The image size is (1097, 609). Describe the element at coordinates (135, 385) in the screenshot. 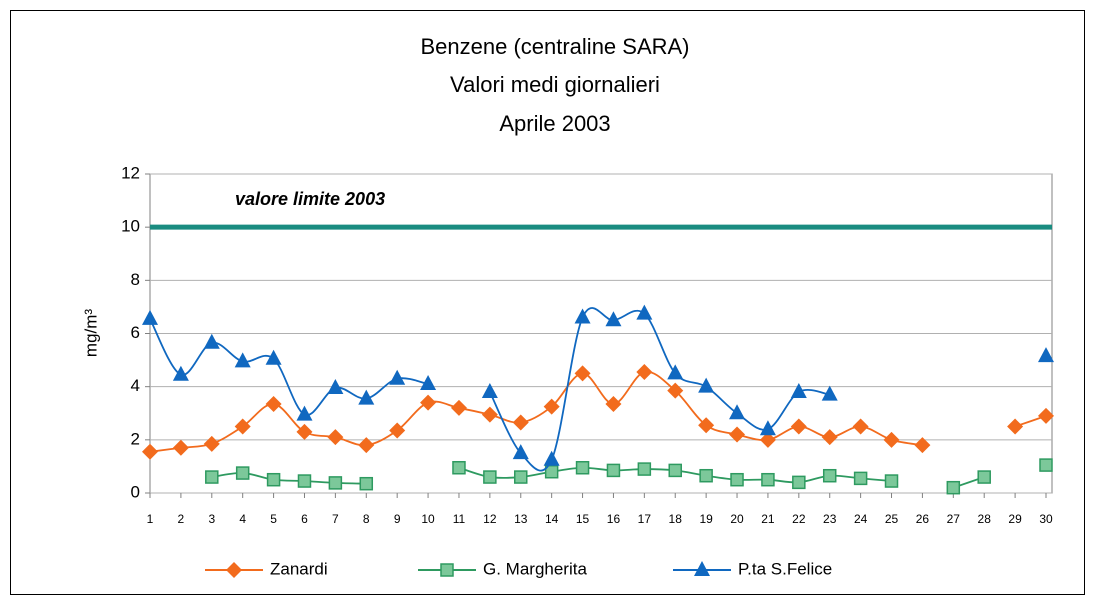

I see `y-tick-label: 4` at that location.